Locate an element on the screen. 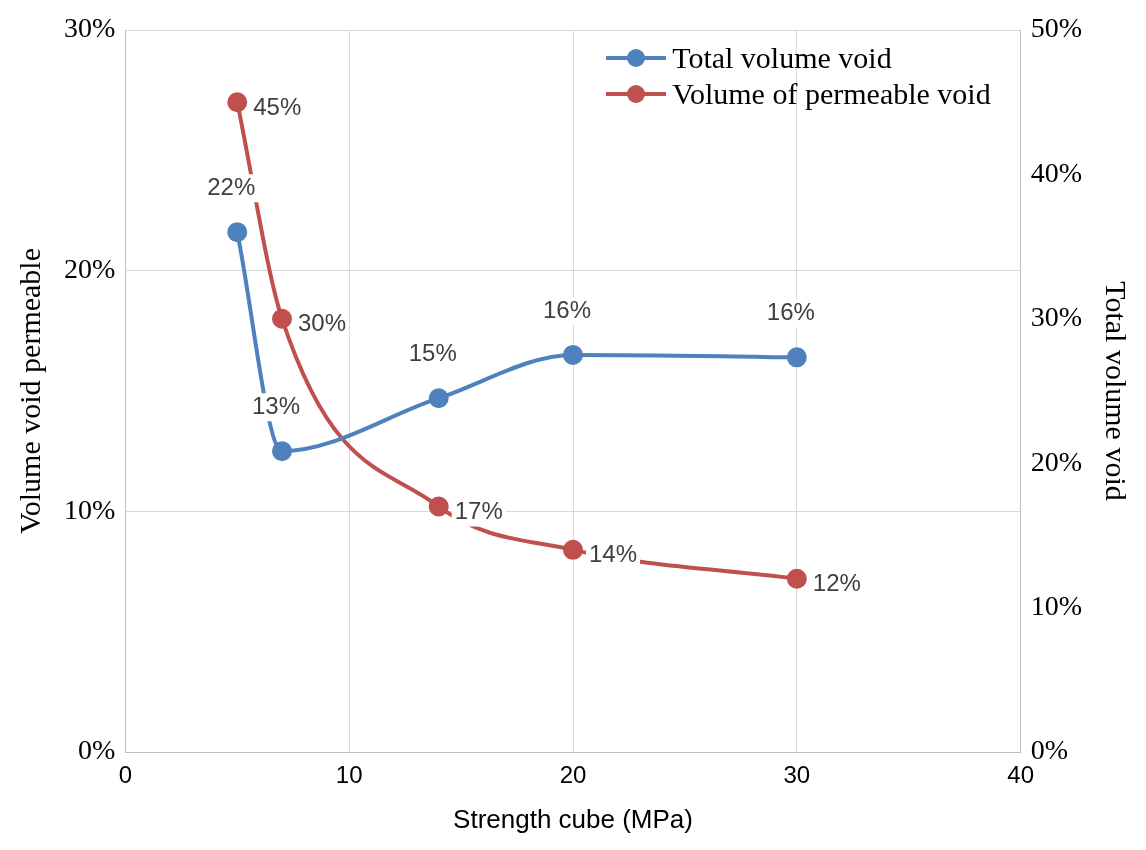  data-label: 12% is located at coordinates (836, 583).